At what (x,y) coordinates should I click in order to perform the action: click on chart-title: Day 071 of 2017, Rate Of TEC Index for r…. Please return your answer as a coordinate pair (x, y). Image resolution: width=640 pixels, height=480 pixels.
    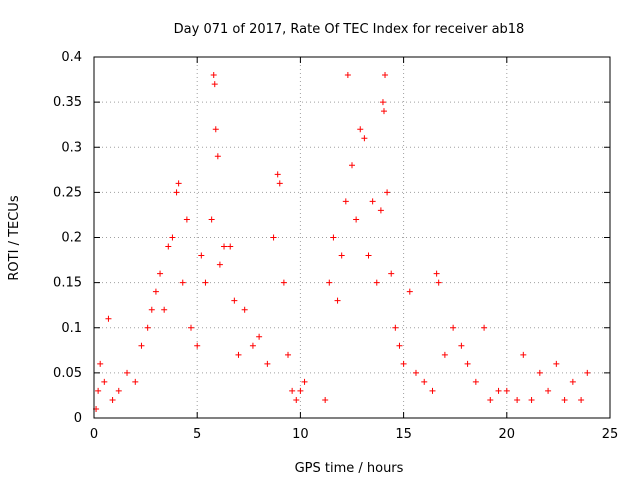
    Looking at the image, I should click on (349, 29).